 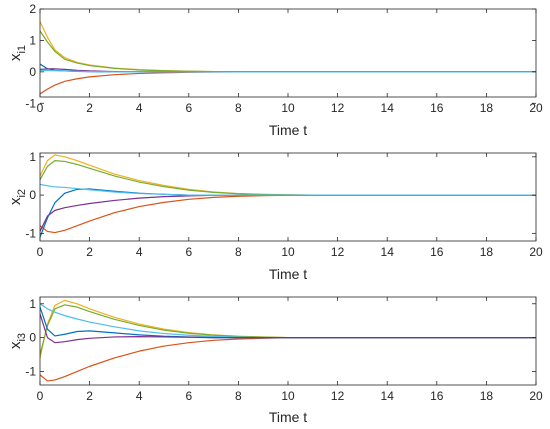 What do you see at coordinates (32, 9) in the screenshot?
I see `y-tick-label: 2` at bounding box center [32, 9].